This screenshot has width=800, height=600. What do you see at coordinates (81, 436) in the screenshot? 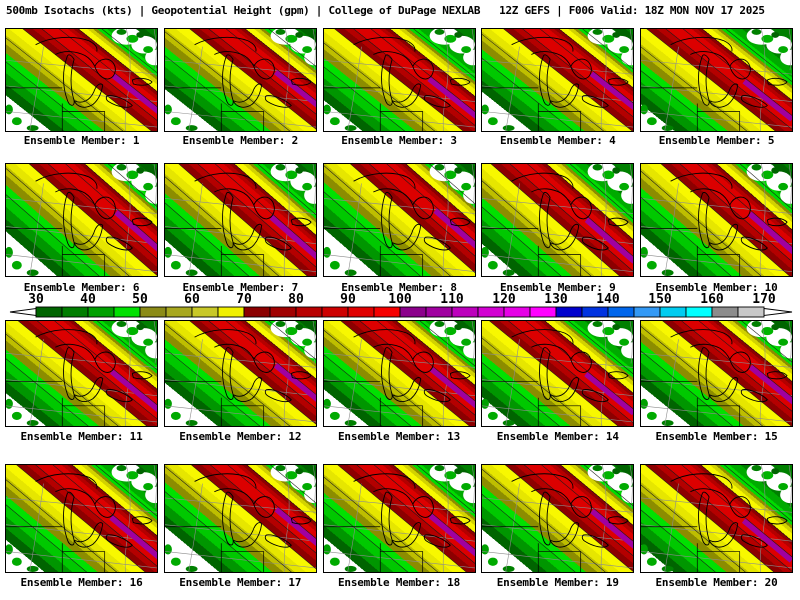
I see `ensemble-member-label: Ensemble Member: 11` at bounding box center [81, 436].